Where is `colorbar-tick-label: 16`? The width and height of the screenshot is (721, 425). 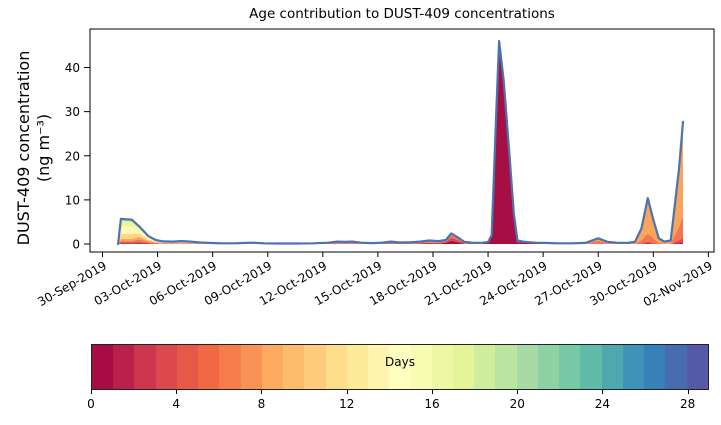 colorbar-tick-label: 16 is located at coordinates (432, 404).